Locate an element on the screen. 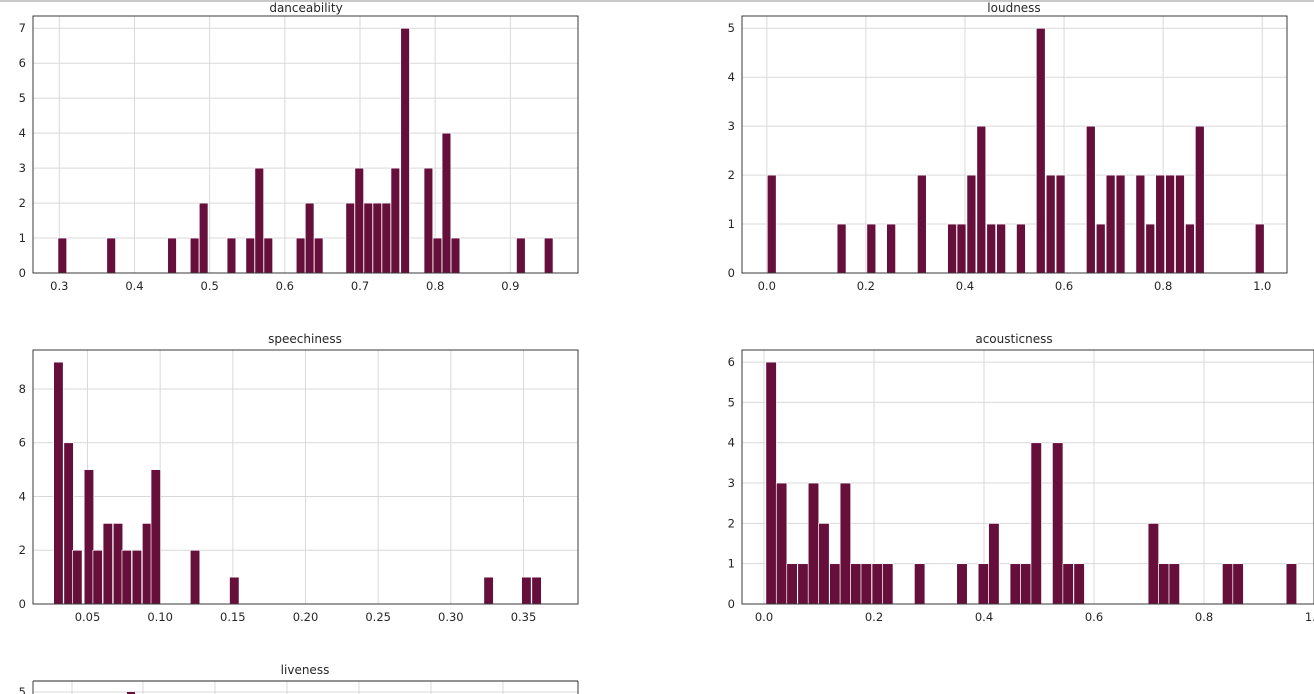 The image size is (1314, 694). x-tick-label: 0.30 is located at coordinates (451, 617).